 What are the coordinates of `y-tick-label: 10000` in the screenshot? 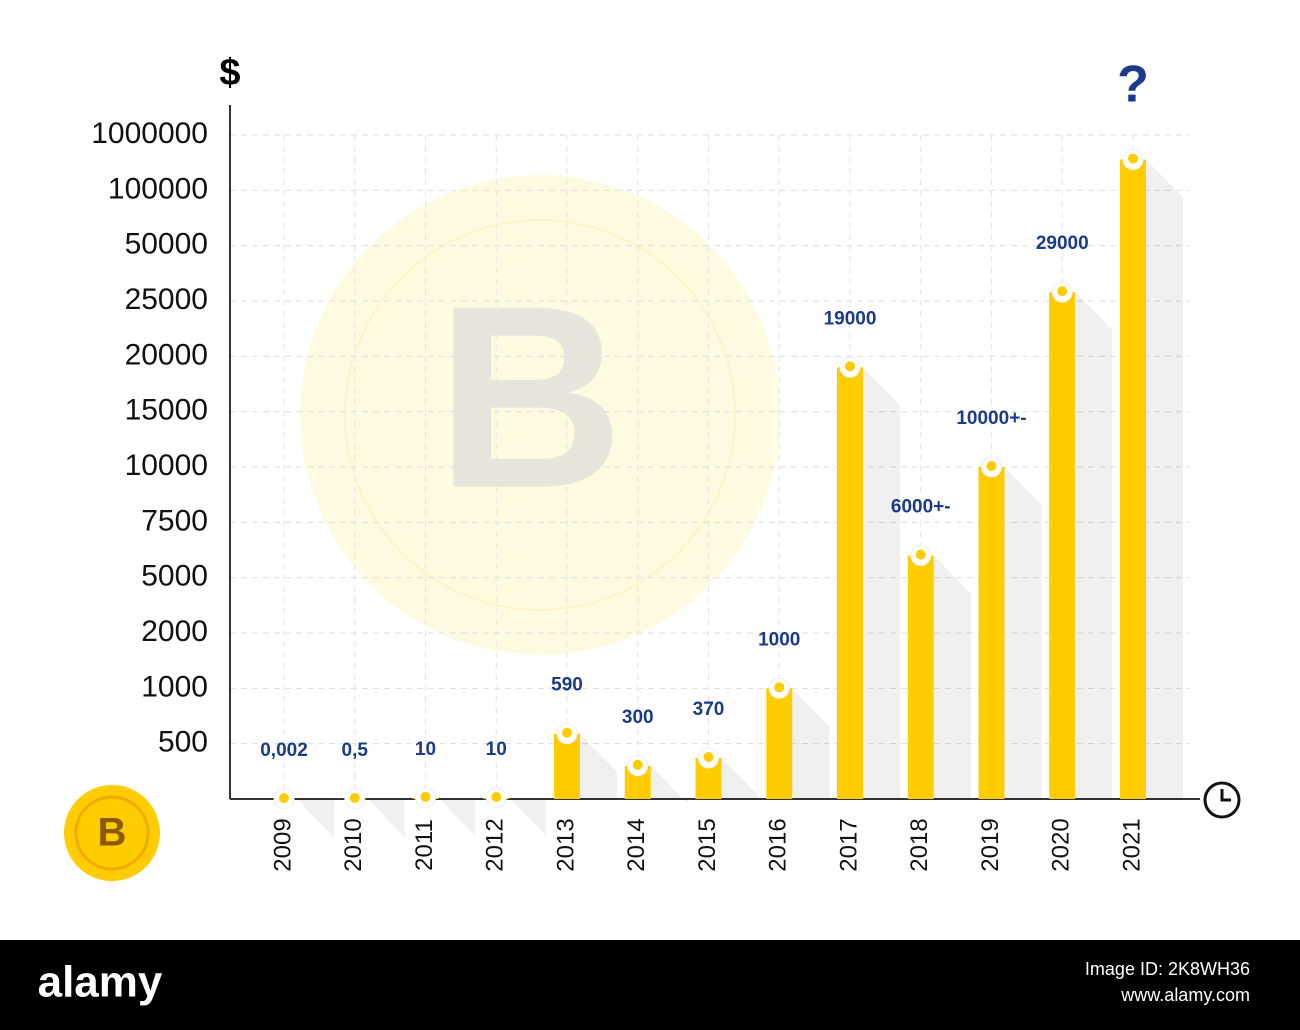 It's located at (166, 465).